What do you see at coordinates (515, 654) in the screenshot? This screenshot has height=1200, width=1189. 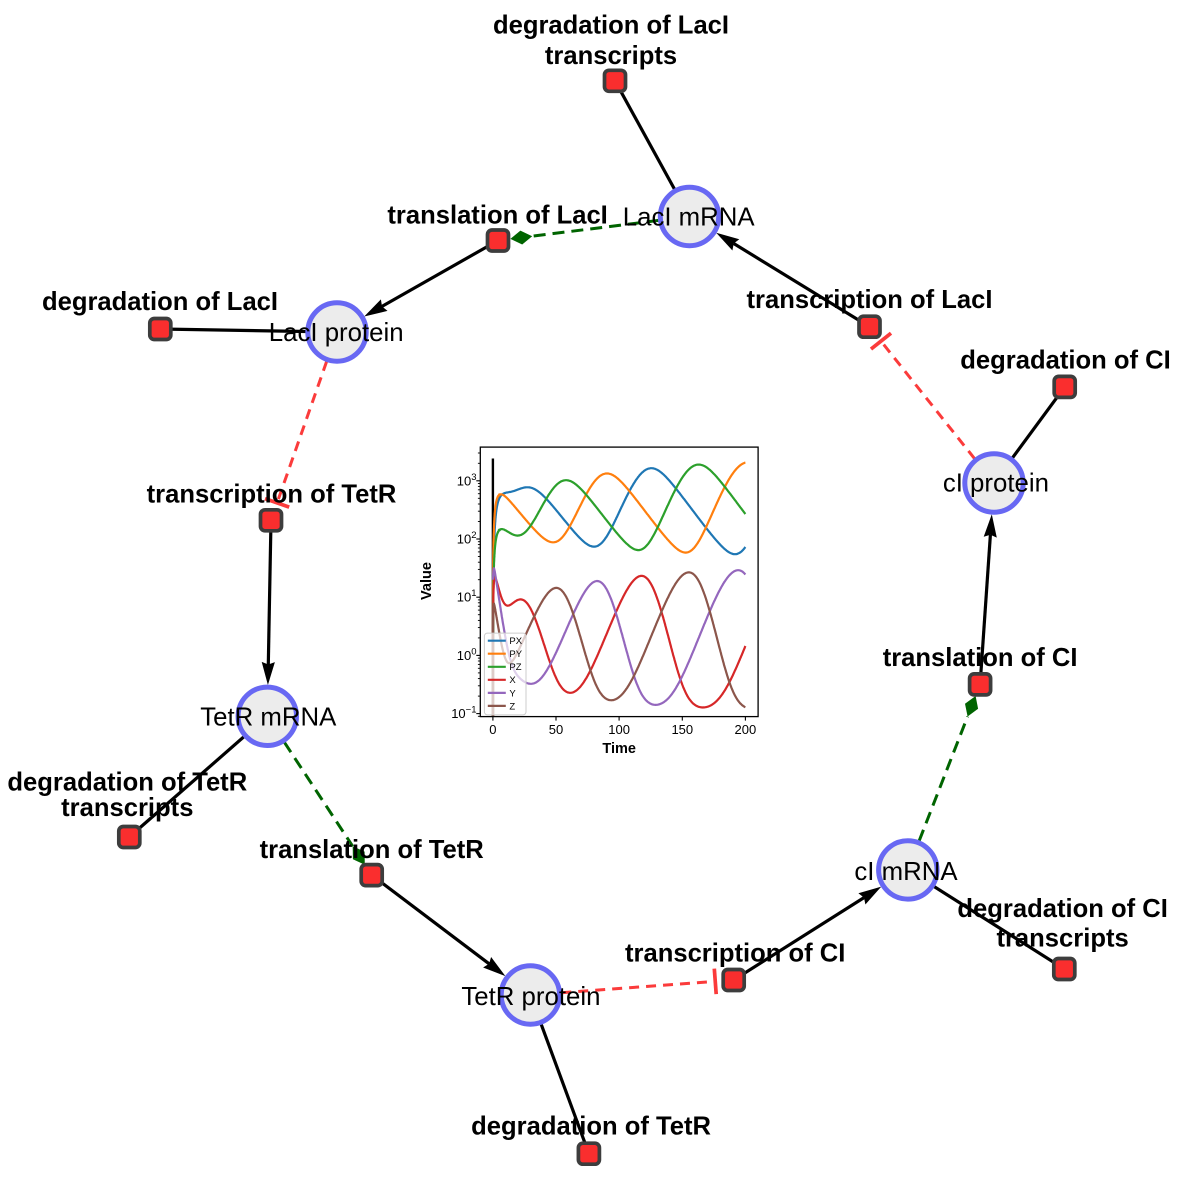 I see `svg-text: PY` at bounding box center [515, 654].